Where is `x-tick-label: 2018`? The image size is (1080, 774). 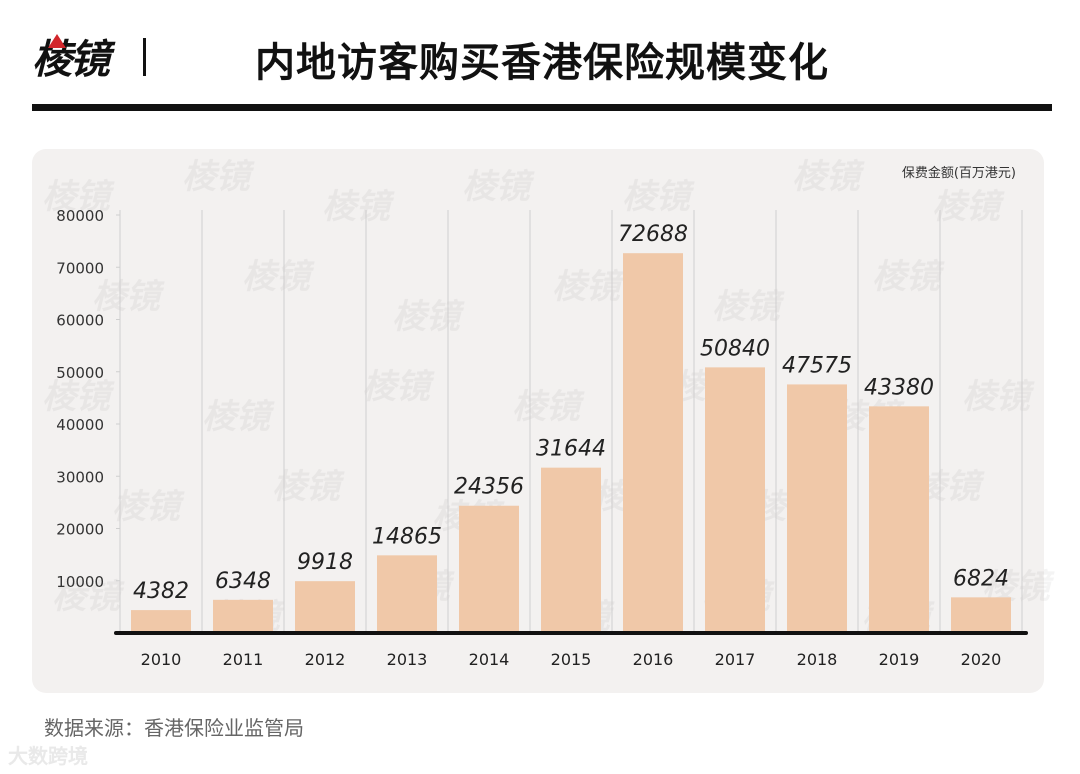
x-tick-label: 2018 is located at coordinates (817, 659).